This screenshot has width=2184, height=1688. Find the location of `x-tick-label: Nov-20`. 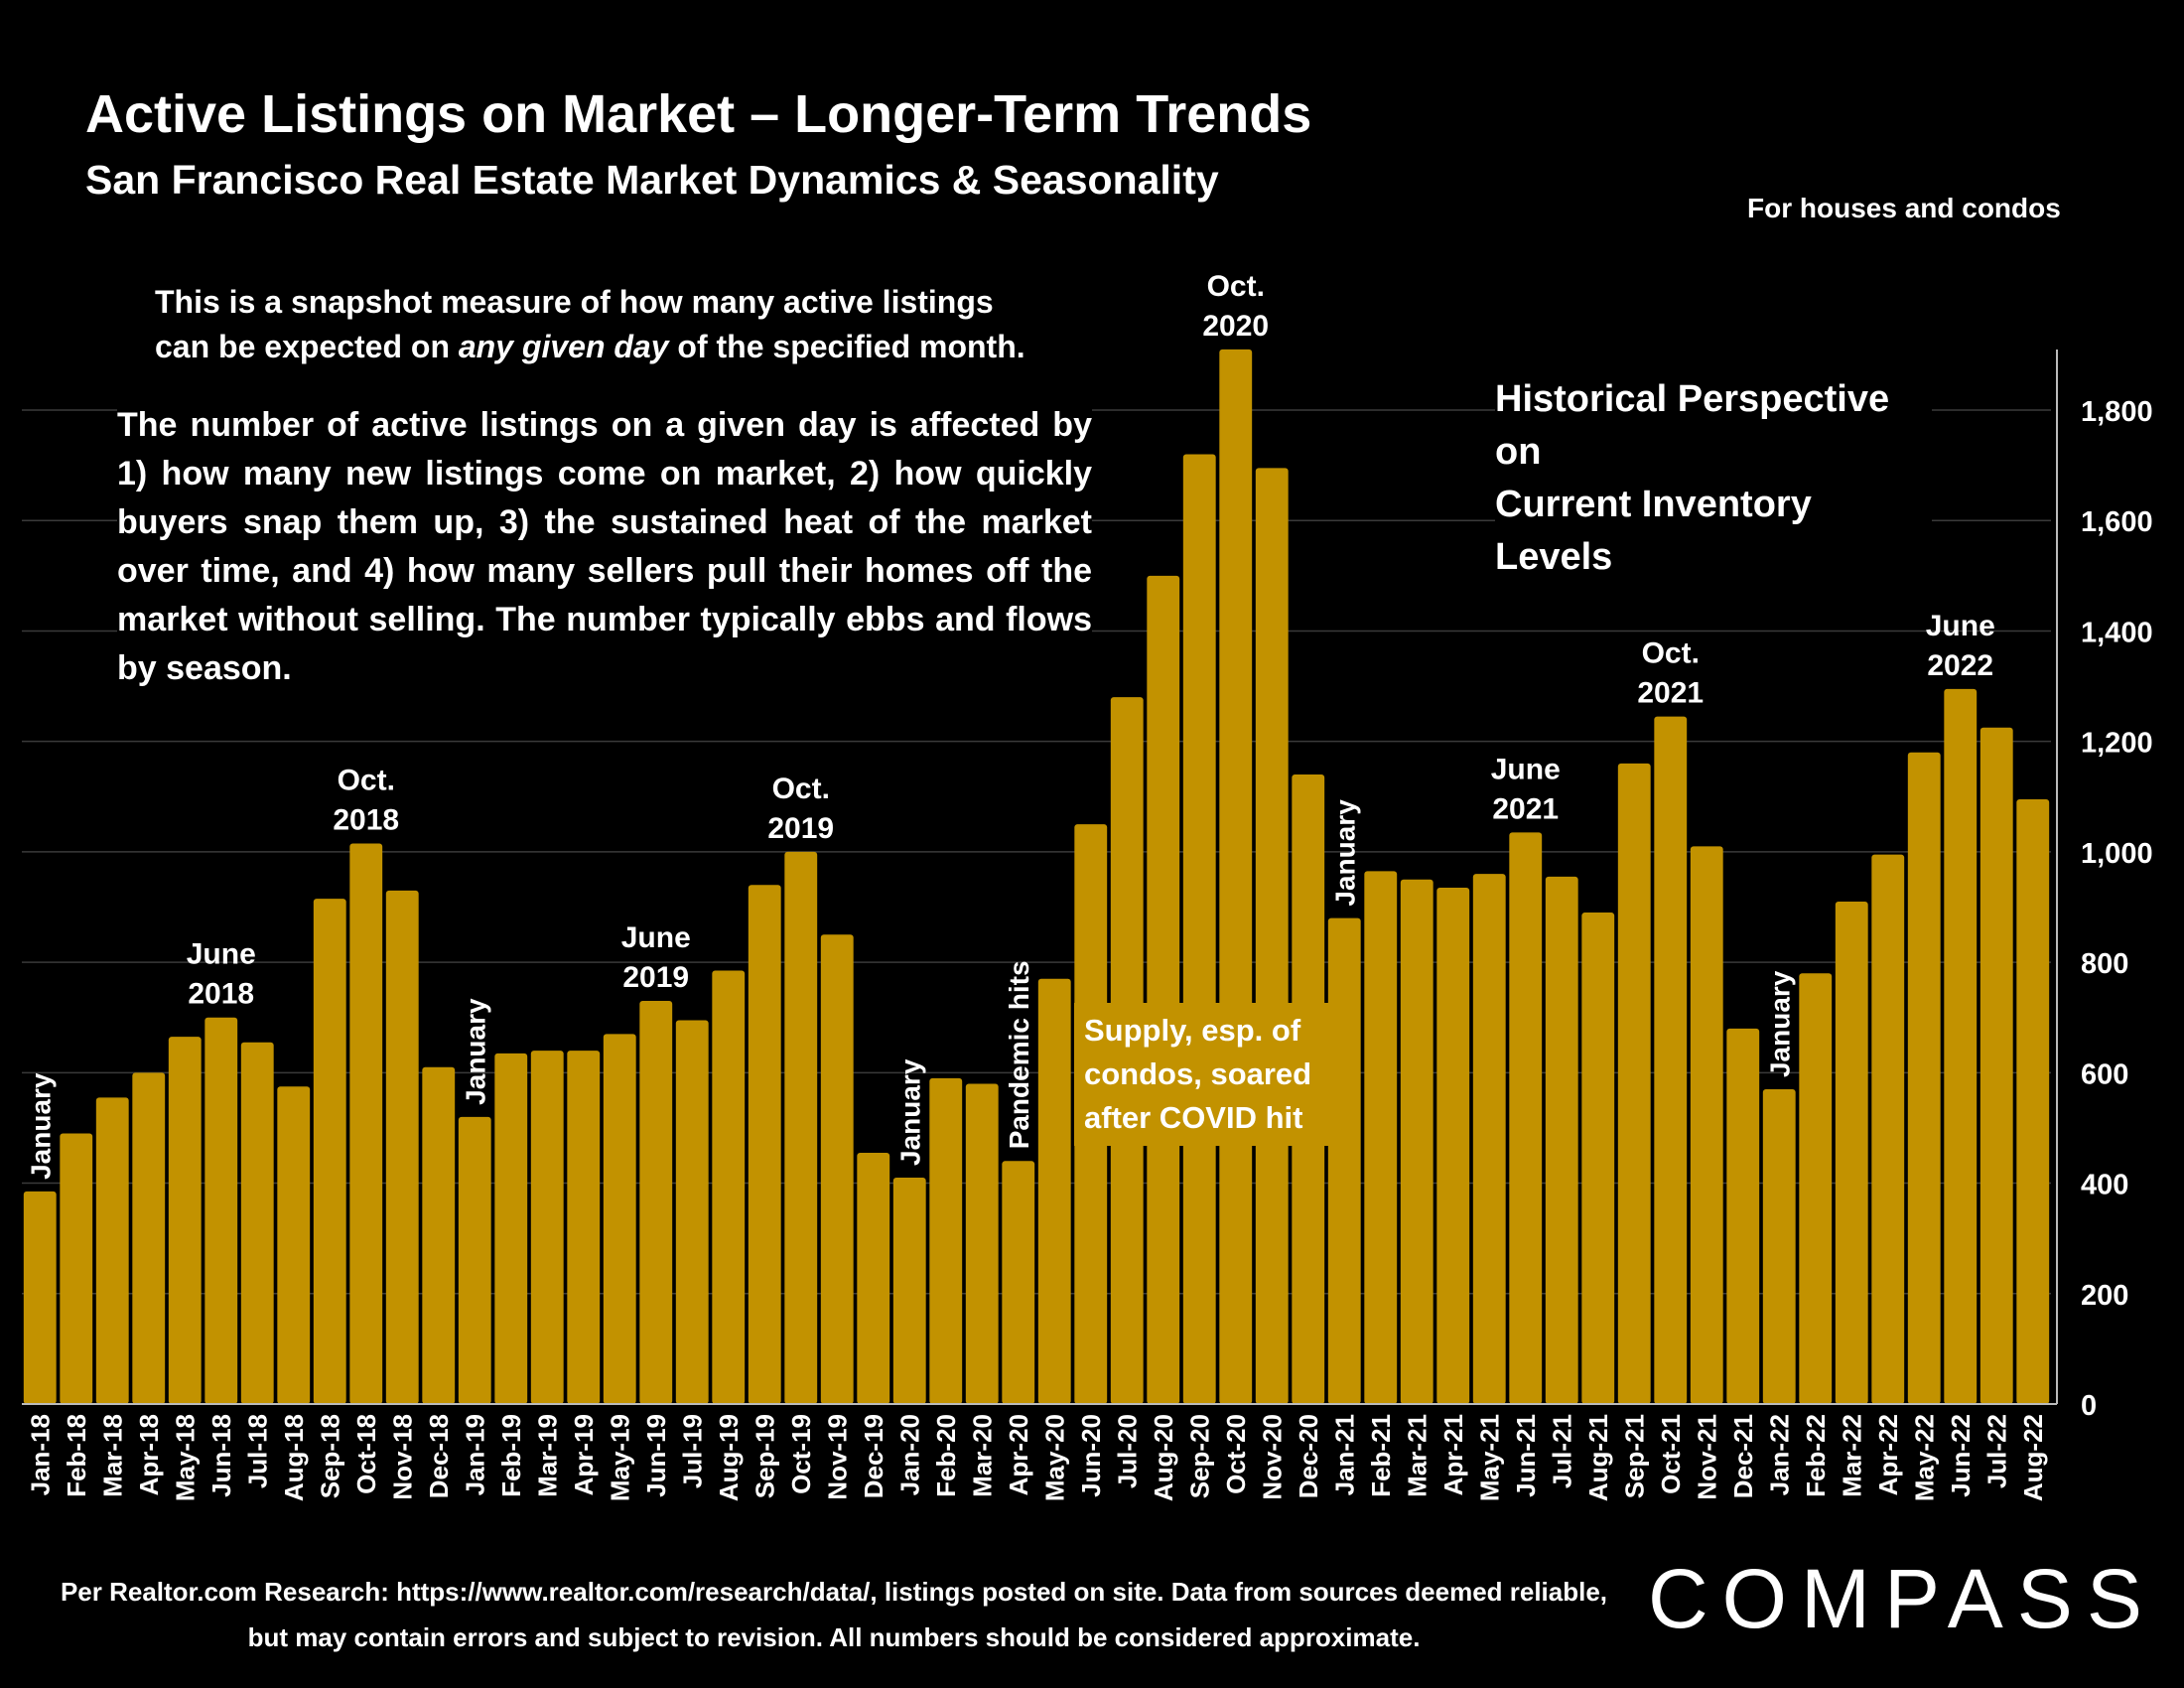

x-tick-label: Nov-20 is located at coordinates (1272, 1457).